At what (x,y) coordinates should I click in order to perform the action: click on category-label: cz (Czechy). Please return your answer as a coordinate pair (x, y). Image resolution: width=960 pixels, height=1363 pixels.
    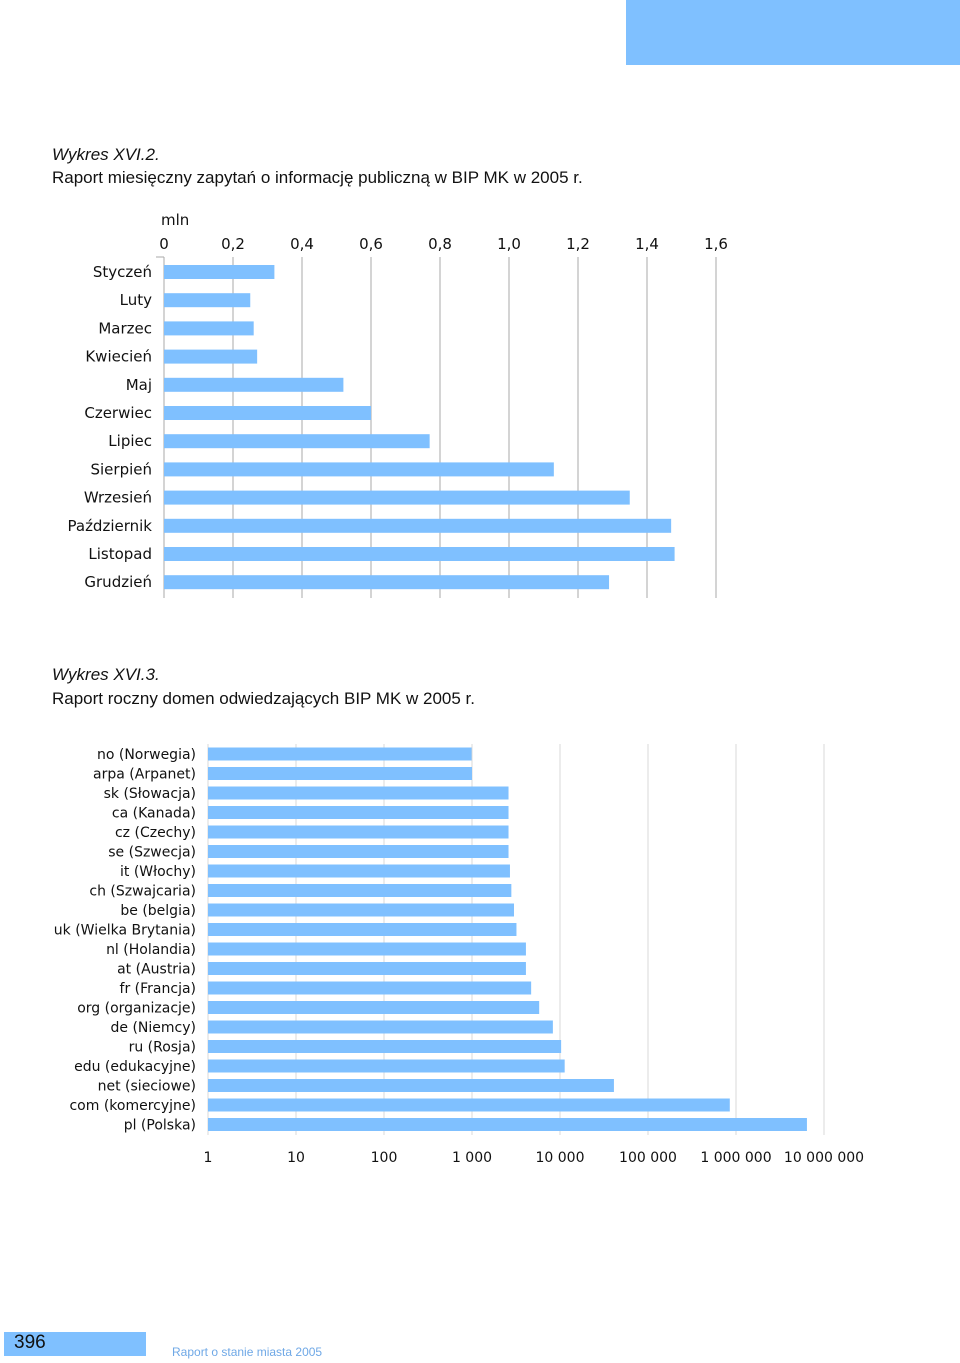
    Looking at the image, I should click on (155, 833).